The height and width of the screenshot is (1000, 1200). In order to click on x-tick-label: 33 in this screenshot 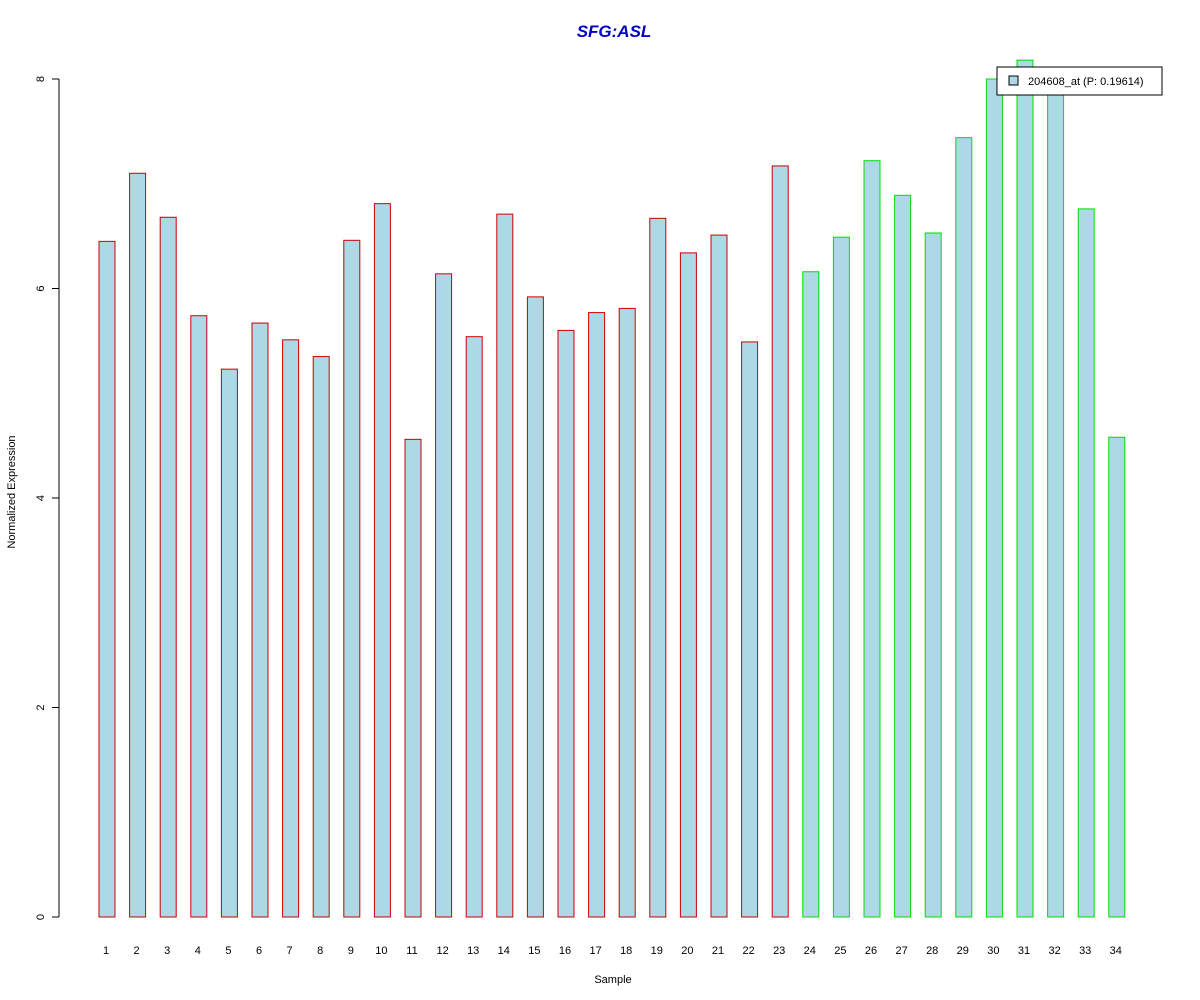, I will do `click(1085, 951)`.